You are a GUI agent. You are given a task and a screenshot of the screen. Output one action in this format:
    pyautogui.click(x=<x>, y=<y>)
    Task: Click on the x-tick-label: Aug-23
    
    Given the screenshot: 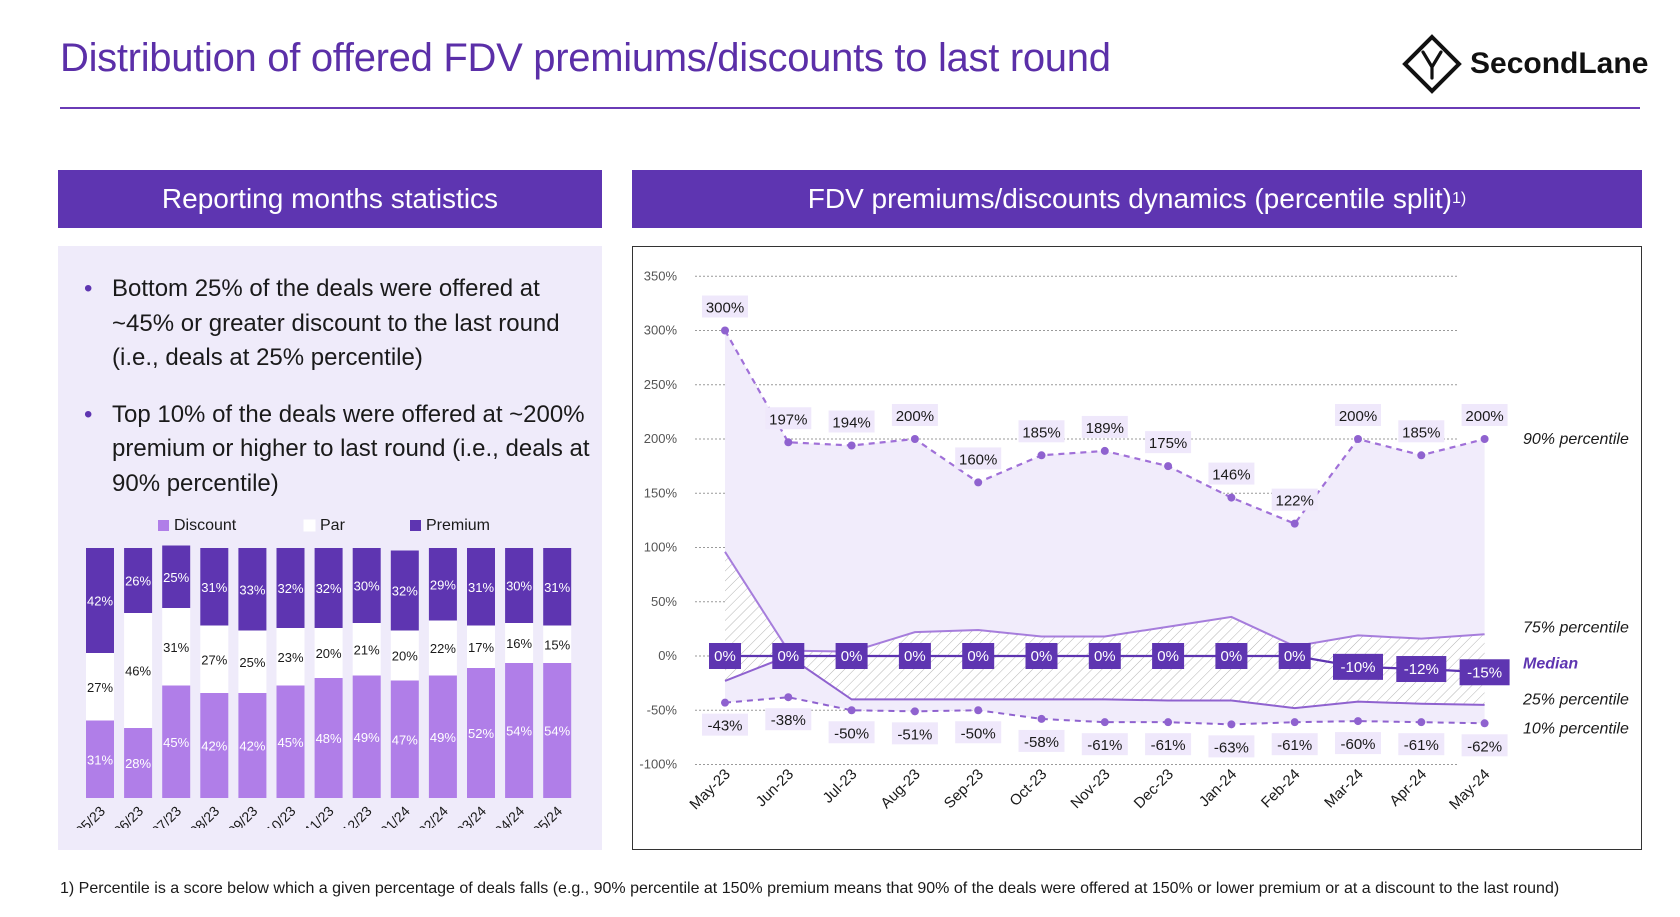 What is the action you would take?
    pyautogui.click(x=901, y=789)
    